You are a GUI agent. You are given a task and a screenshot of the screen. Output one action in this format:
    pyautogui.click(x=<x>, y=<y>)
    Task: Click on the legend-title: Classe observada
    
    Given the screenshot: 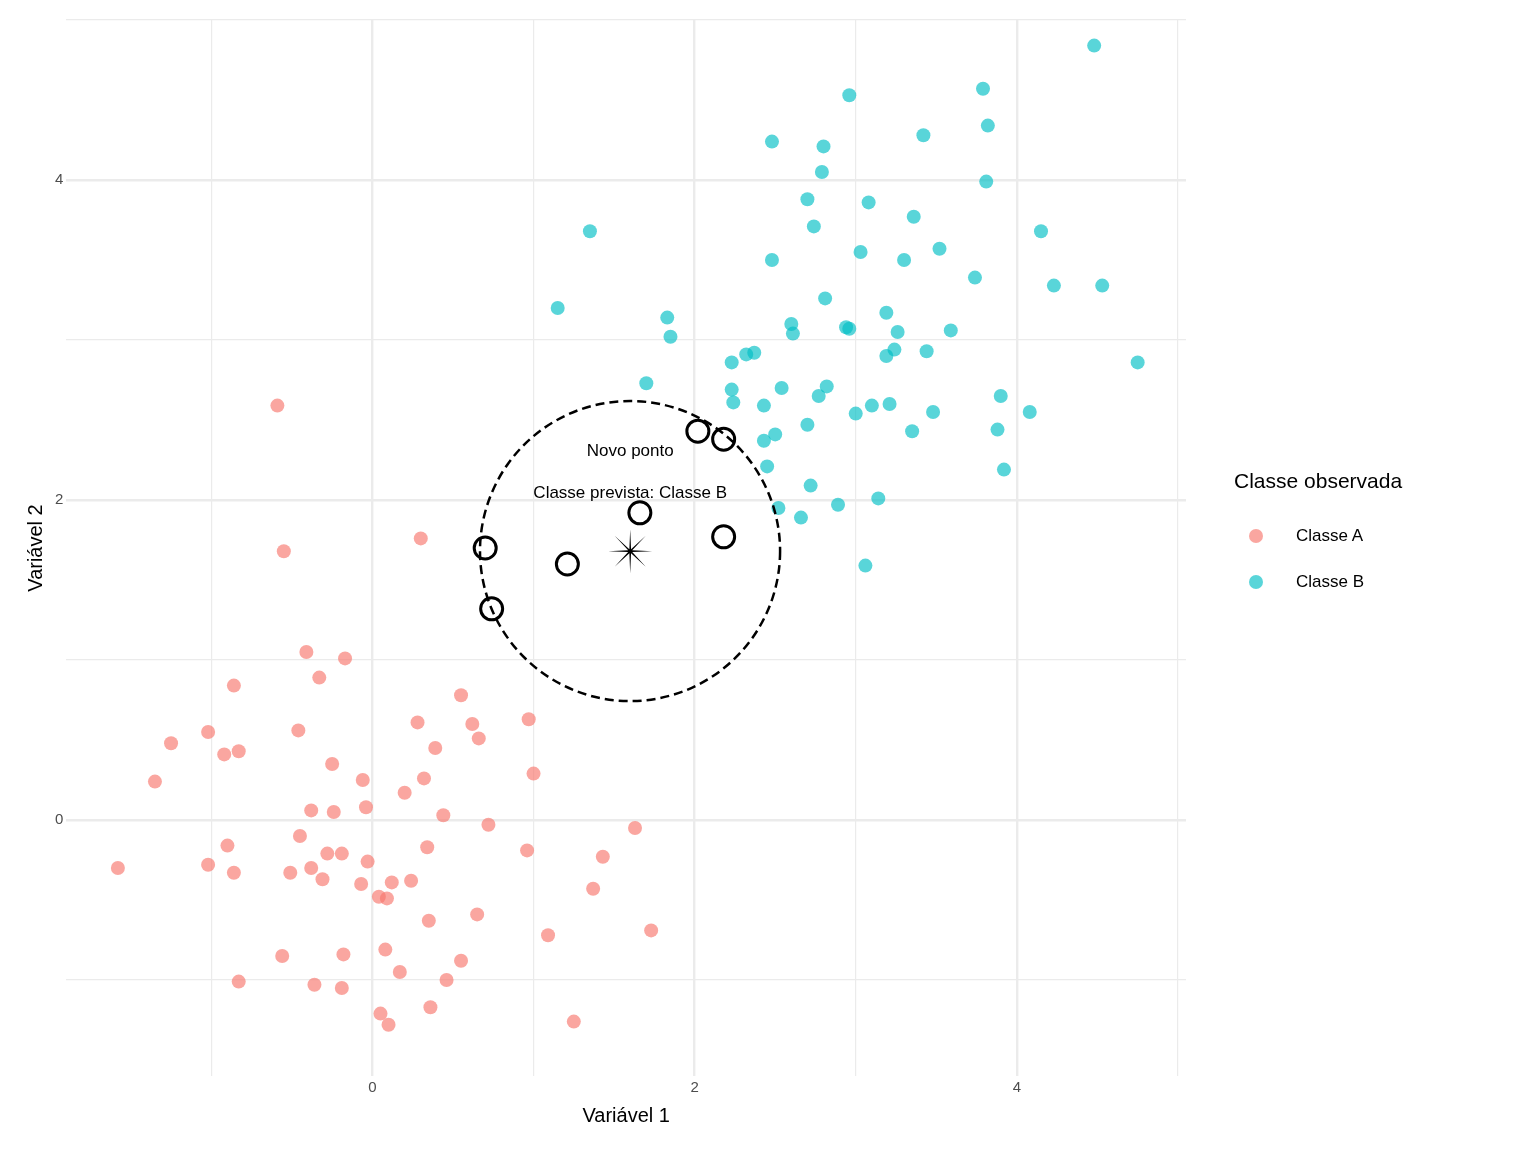 What is the action you would take?
    pyautogui.click(x=1318, y=480)
    